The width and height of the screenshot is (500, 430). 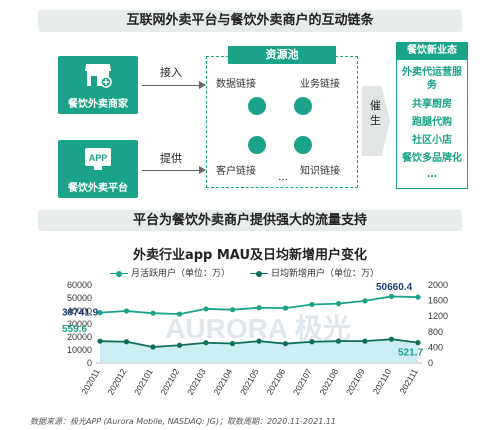 What do you see at coordinates (79, 285) in the screenshot?
I see `y-left-tick-label: 60000` at bounding box center [79, 285].